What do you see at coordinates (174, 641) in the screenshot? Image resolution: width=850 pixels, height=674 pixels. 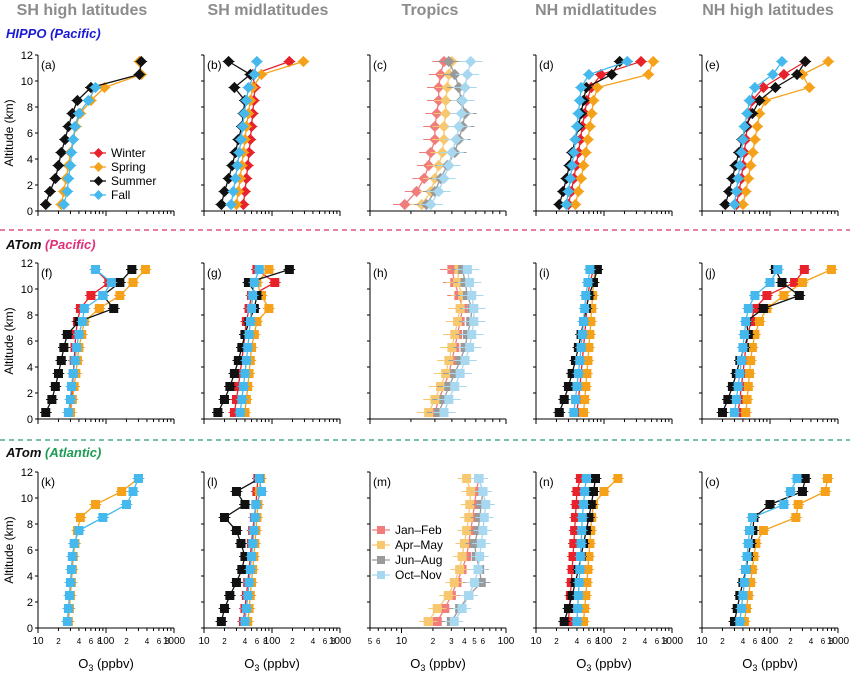 I see `x-tick-label: 1000` at bounding box center [174, 641].